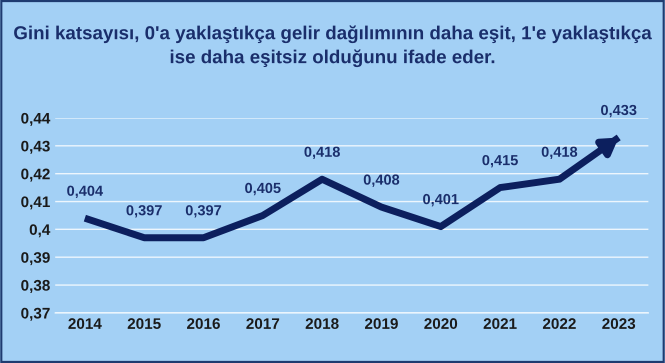 The height and width of the screenshot is (363, 665). What do you see at coordinates (263, 323) in the screenshot?
I see `x-tick-label: 2017` at bounding box center [263, 323].